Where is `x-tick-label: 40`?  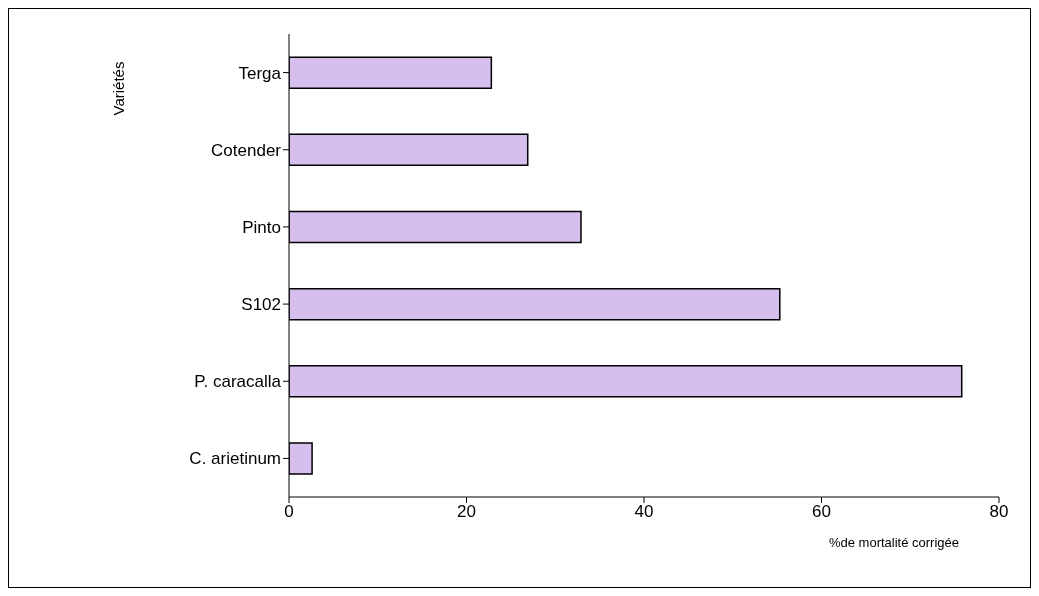 x-tick-label: 40 is located at coordinates (644, 512).